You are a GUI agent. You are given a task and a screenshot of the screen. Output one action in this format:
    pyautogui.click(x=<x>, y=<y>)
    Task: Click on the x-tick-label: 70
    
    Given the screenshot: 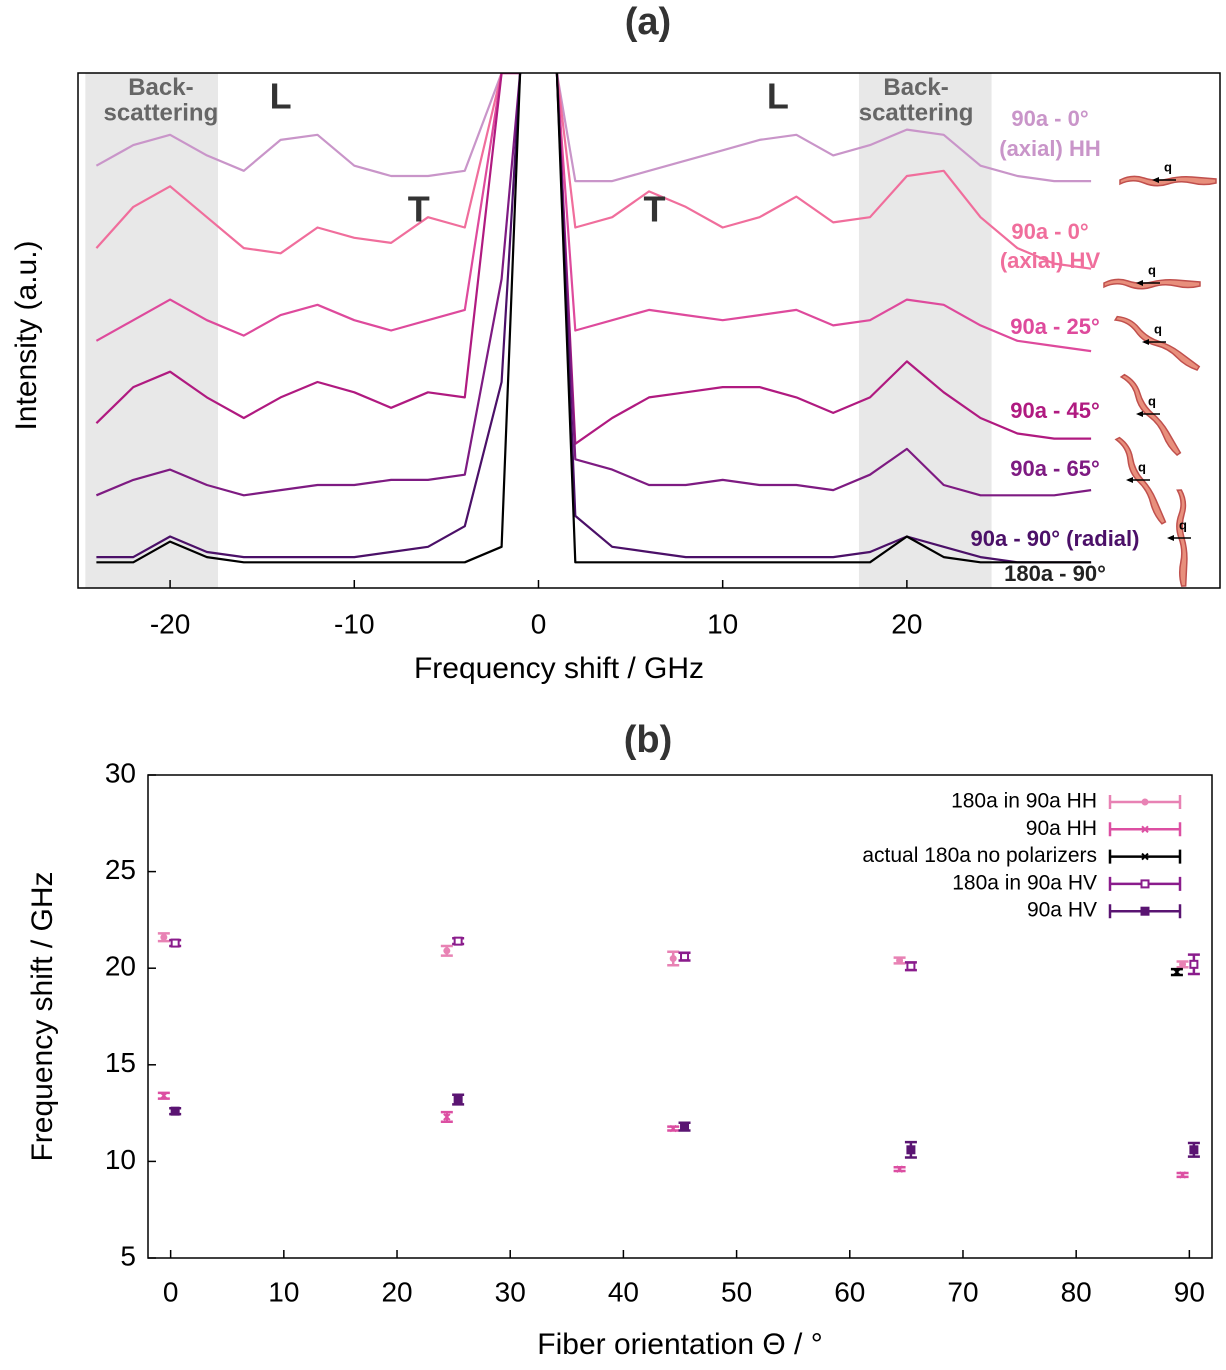 What is the action you would take?
    pyautogui.click(x=962, y=1291)
    